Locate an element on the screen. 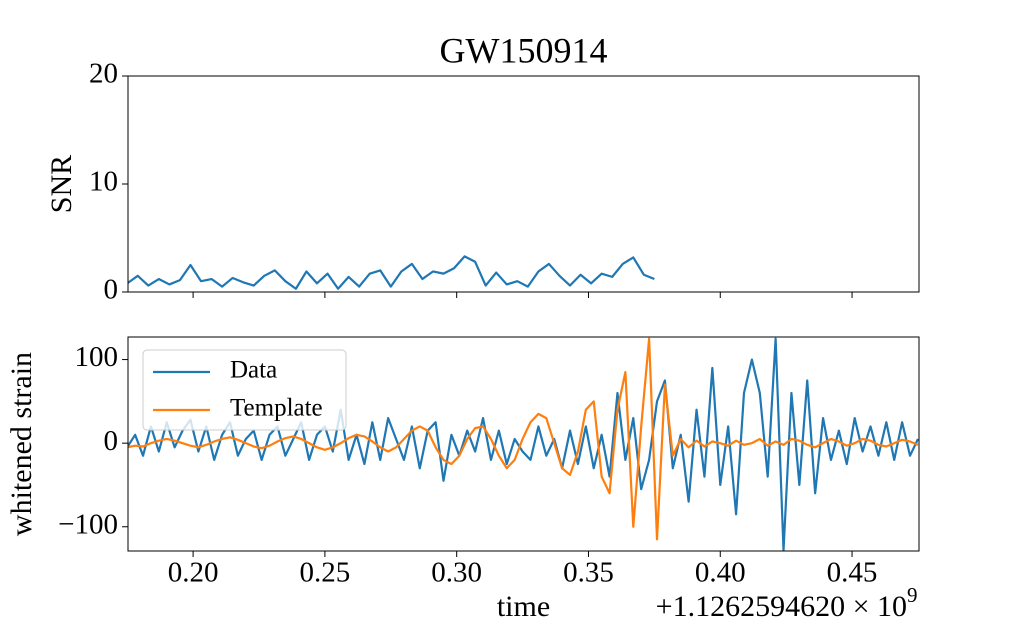 Image resolution: width=1021 pixels, height=631 pixels. x-tick-label: 0.45 is located at coordinates (852, 573).